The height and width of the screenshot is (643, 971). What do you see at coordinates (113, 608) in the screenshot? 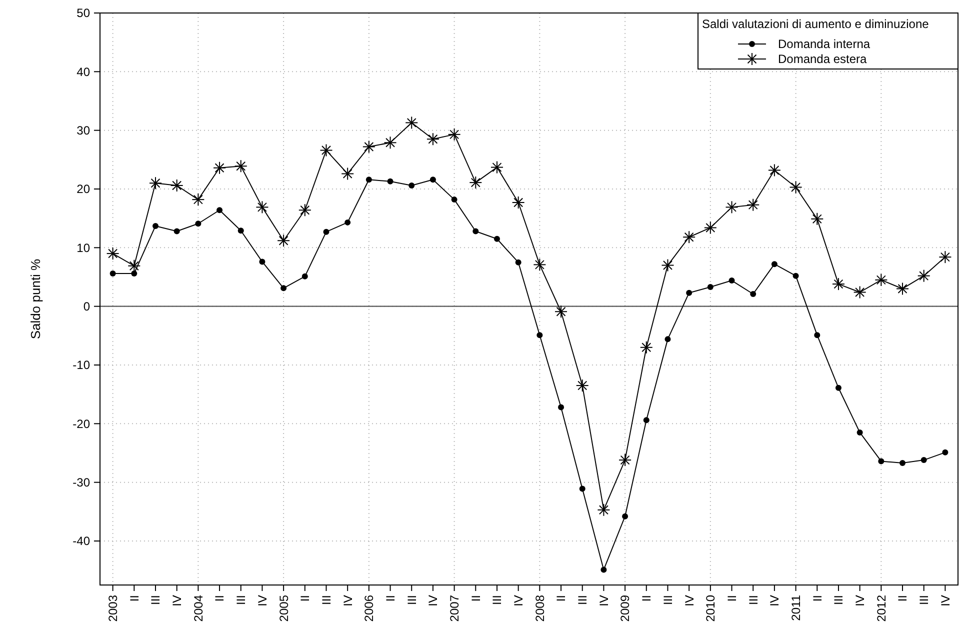
I see `x-tick-label: 2003` at bounding box center [113, 608].